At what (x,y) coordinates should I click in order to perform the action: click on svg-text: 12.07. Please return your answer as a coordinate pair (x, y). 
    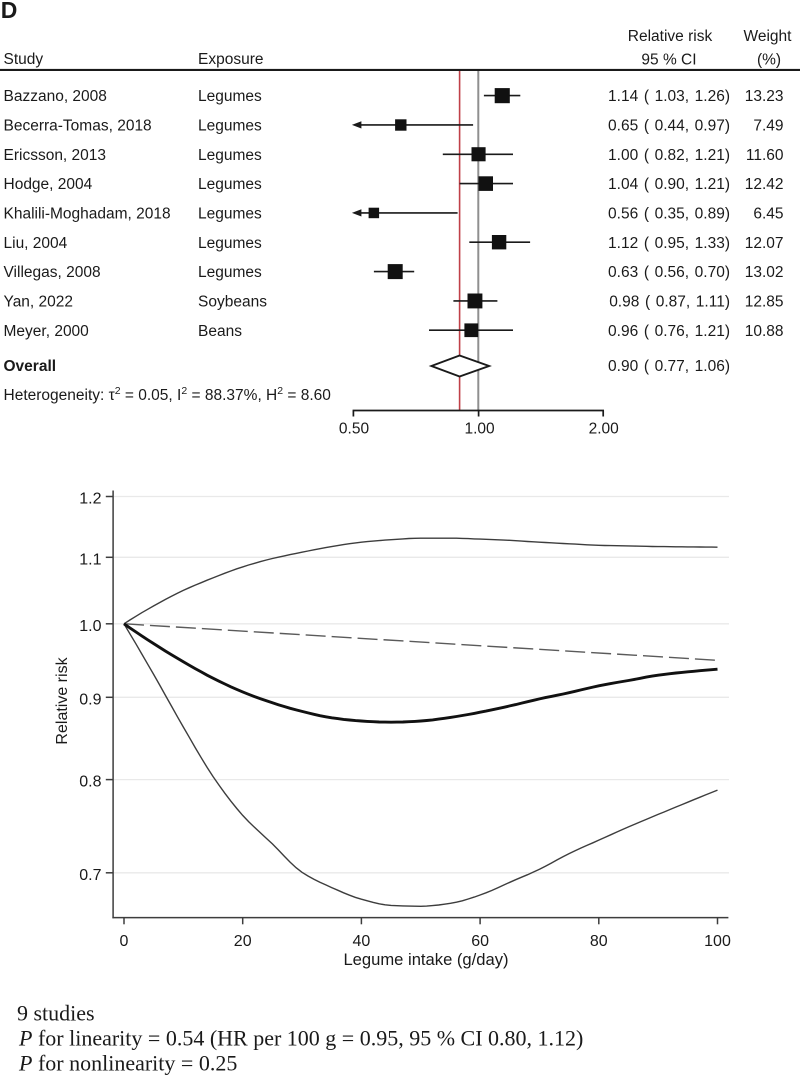
    Looking at the image, I should click on (764, 243).